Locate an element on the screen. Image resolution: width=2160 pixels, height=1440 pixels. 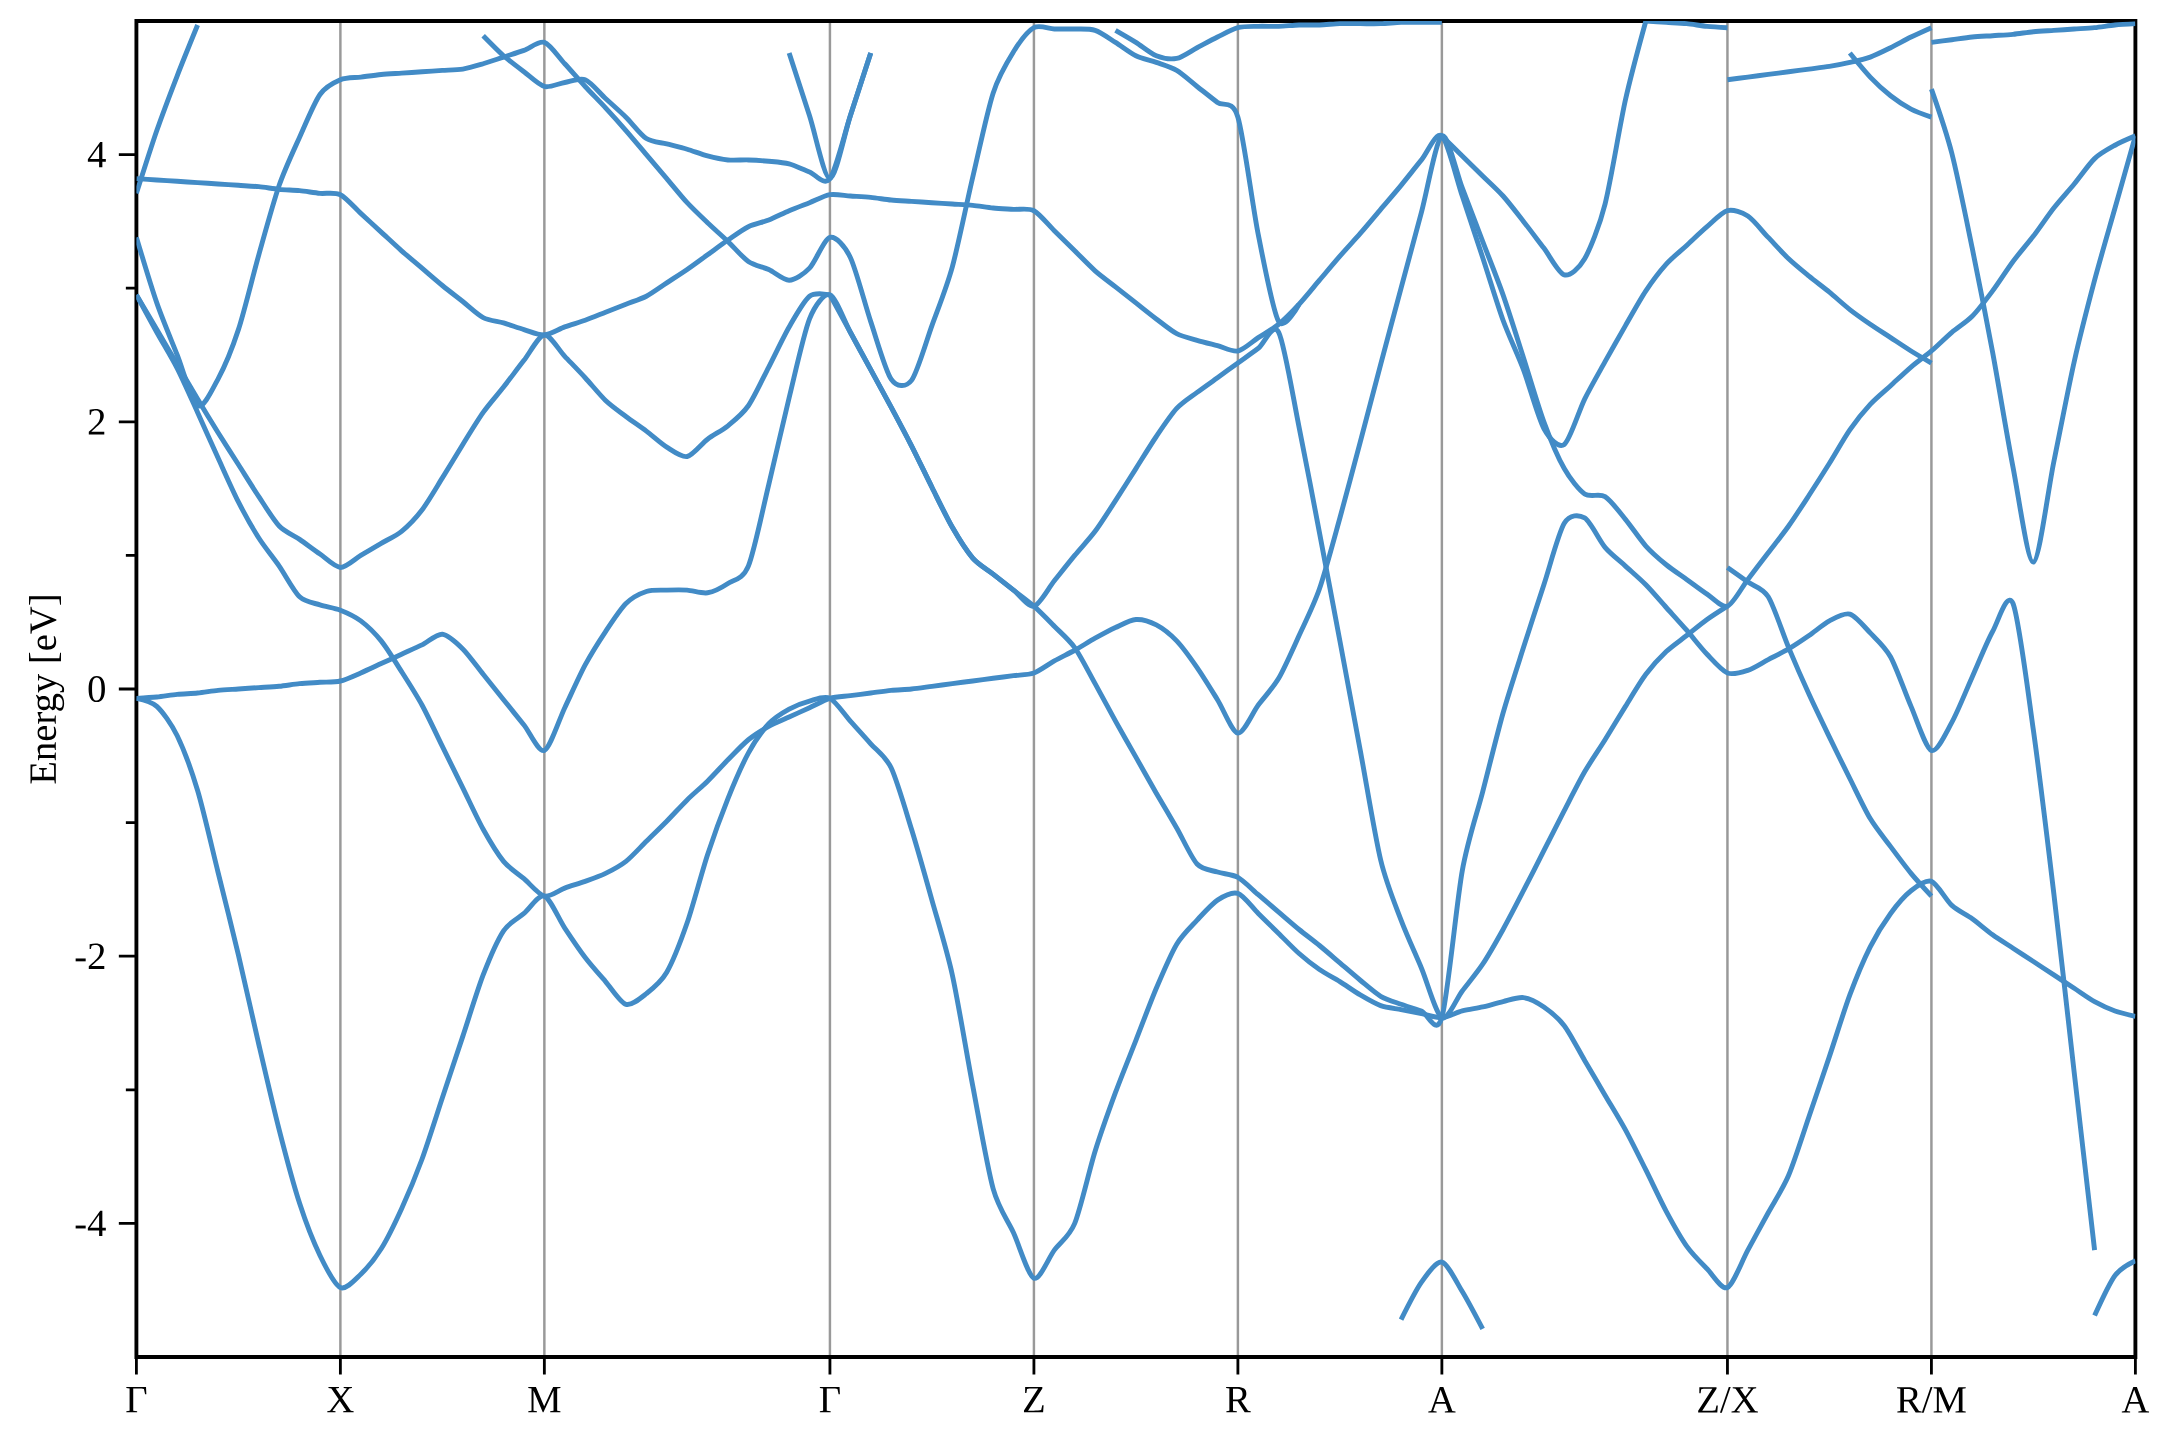
y-tick-label: 4 is located at coordinates (96, 154).